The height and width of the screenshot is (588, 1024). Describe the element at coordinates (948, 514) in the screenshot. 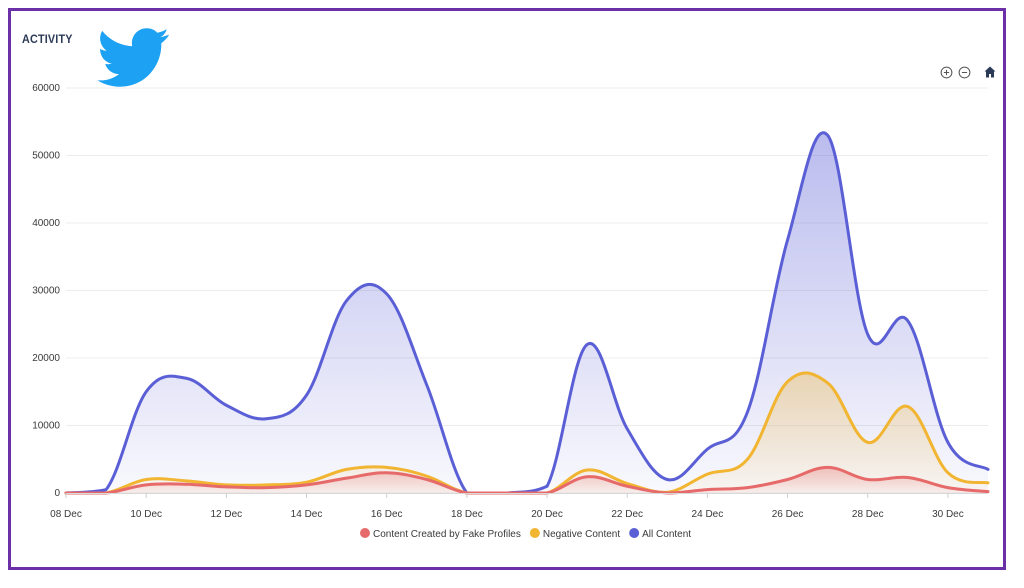

I see `x-tick-label: 30 Dec` at that location.